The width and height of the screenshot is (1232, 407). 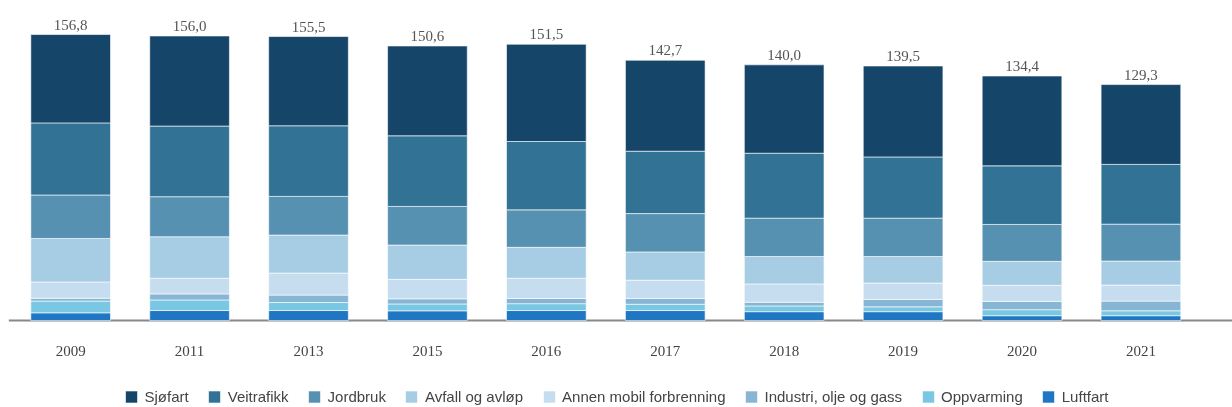 What do you see at coordinates (665, 351) in the screenshot?
I see `x-tick-label: 2017` at bounding box center [665, 351].